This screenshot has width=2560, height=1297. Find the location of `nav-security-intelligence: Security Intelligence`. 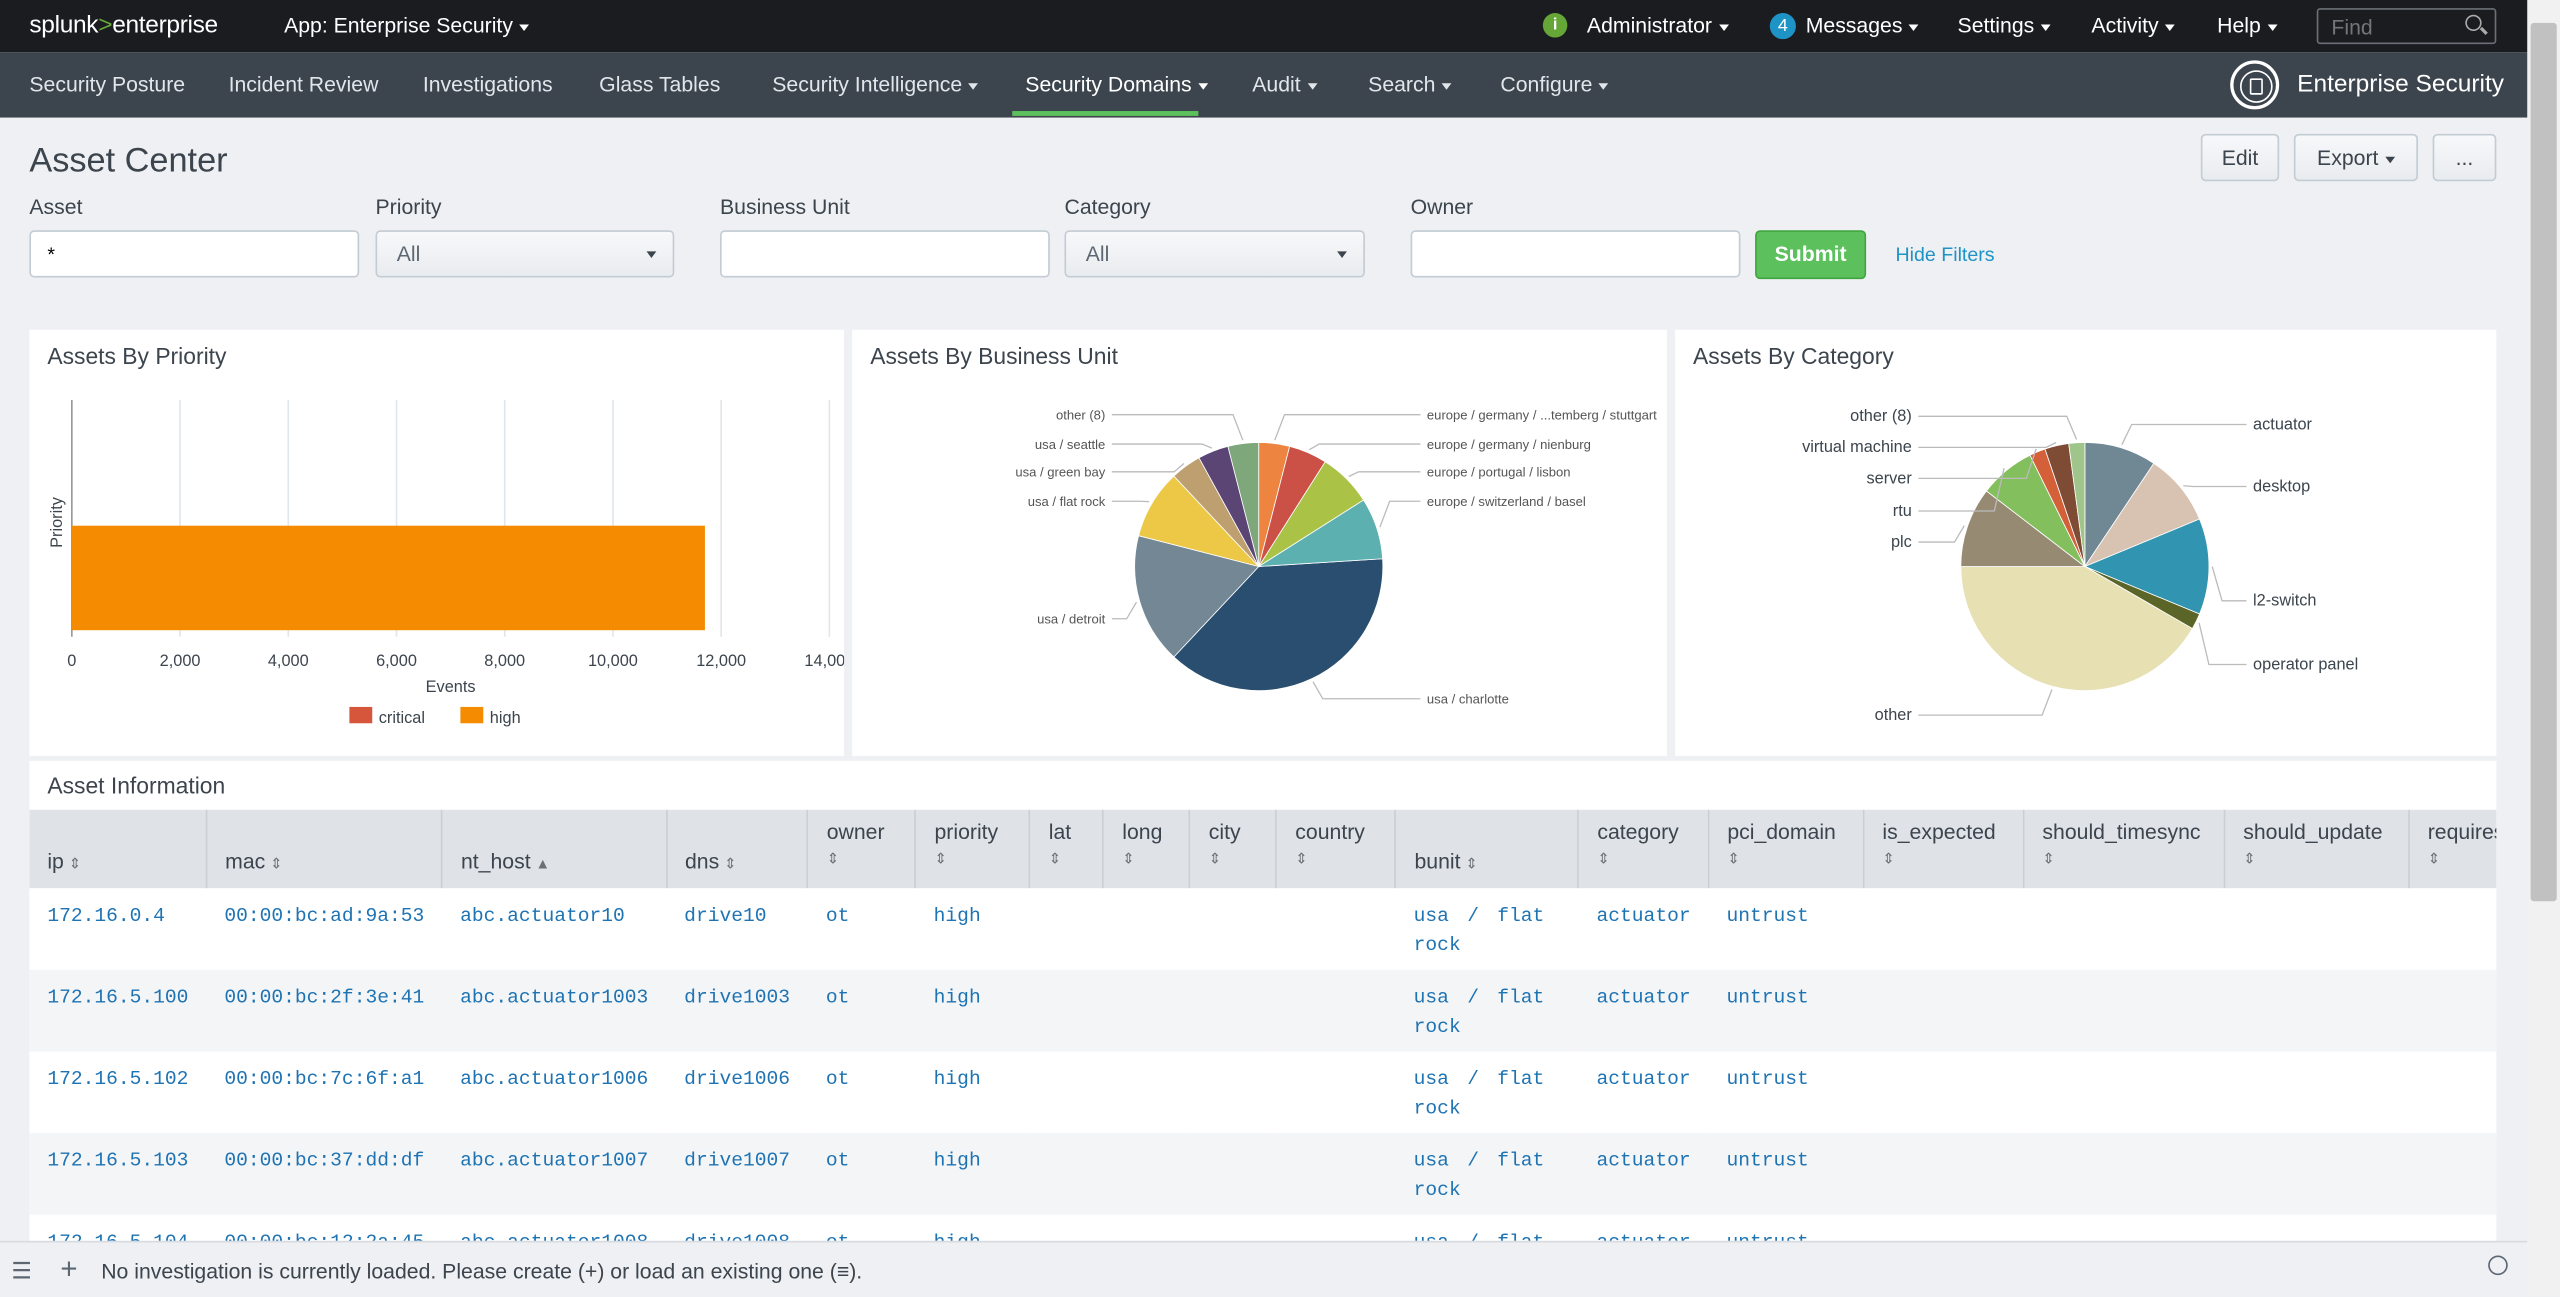

nav-security-intelligence: Security Intelligence is located at coordinates (875, 84).